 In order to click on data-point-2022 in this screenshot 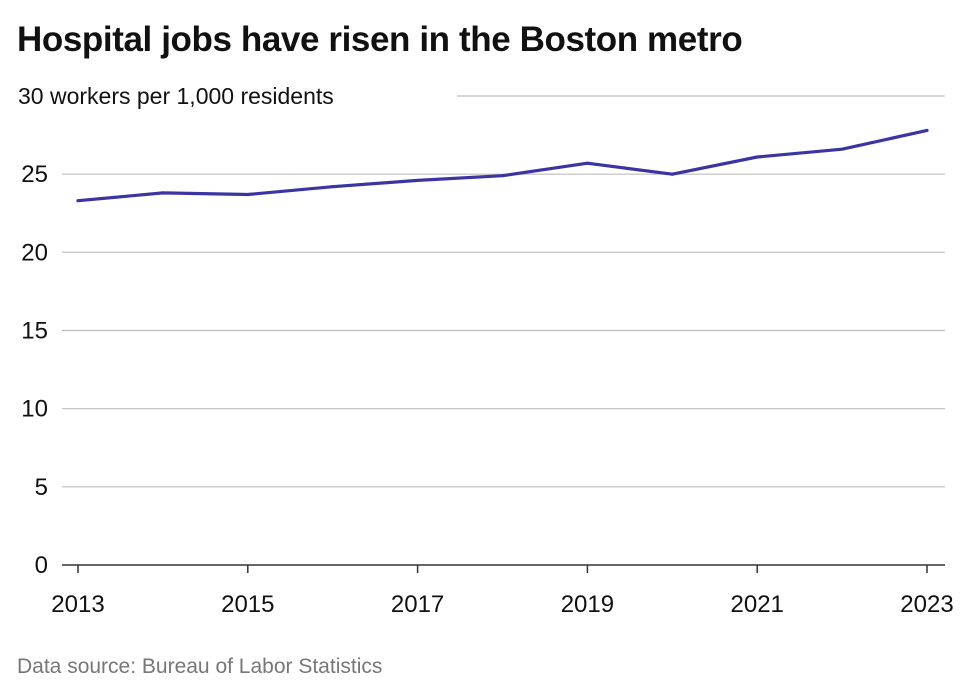, I will do `click(842, 149)`.